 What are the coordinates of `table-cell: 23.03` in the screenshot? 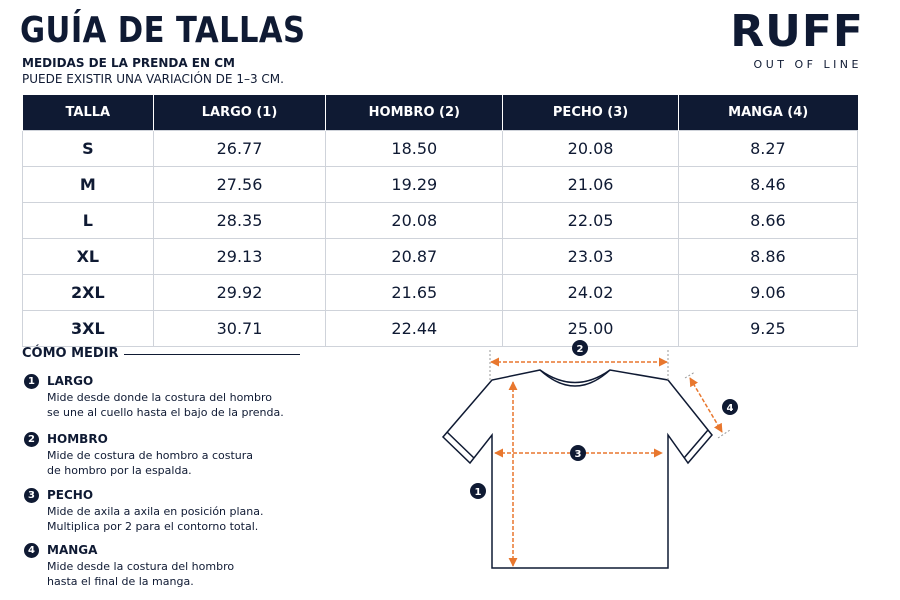 It's located at (590, 256).